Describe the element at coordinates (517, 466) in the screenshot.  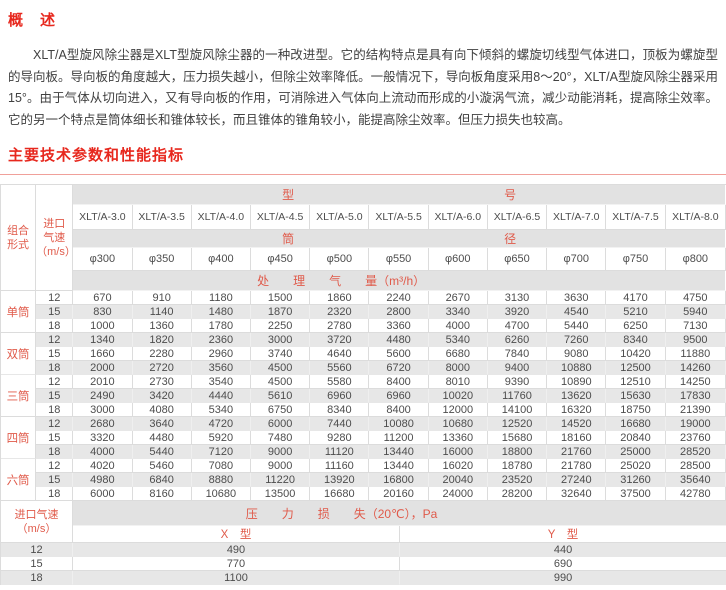
I see `capacity-value: 18780` at that location.